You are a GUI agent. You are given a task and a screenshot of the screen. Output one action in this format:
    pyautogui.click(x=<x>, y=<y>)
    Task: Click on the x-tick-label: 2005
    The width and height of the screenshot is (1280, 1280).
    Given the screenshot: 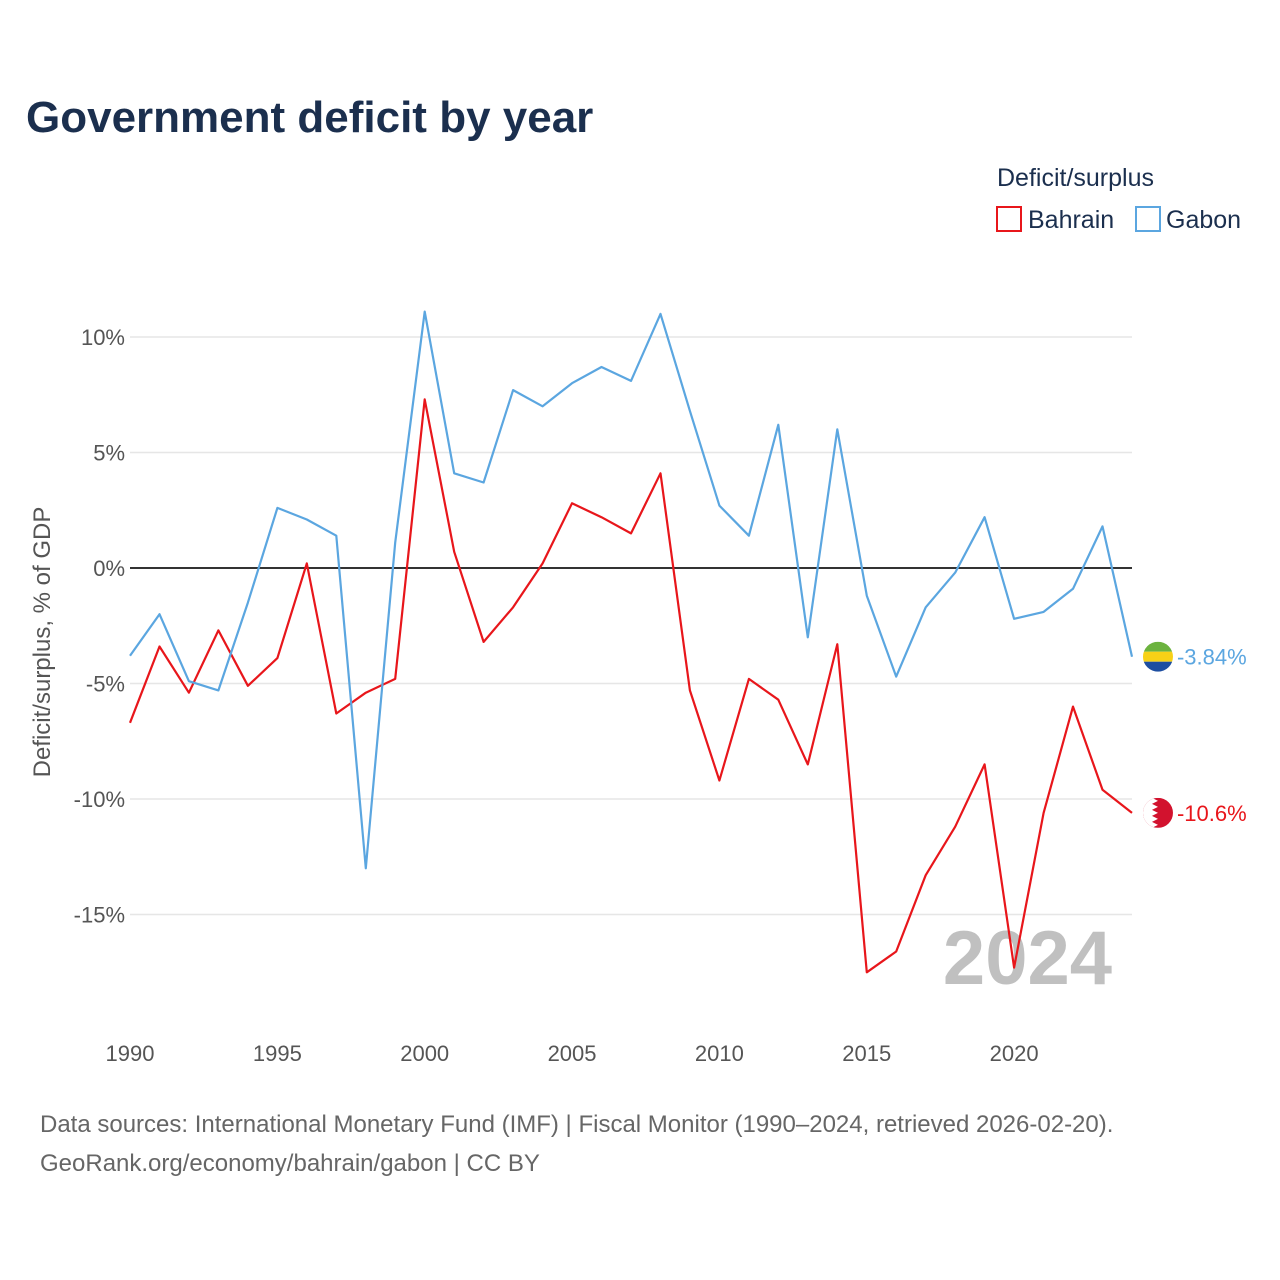 What is the action you would take?
    pyautogui.click(x=572, y=1053)
    